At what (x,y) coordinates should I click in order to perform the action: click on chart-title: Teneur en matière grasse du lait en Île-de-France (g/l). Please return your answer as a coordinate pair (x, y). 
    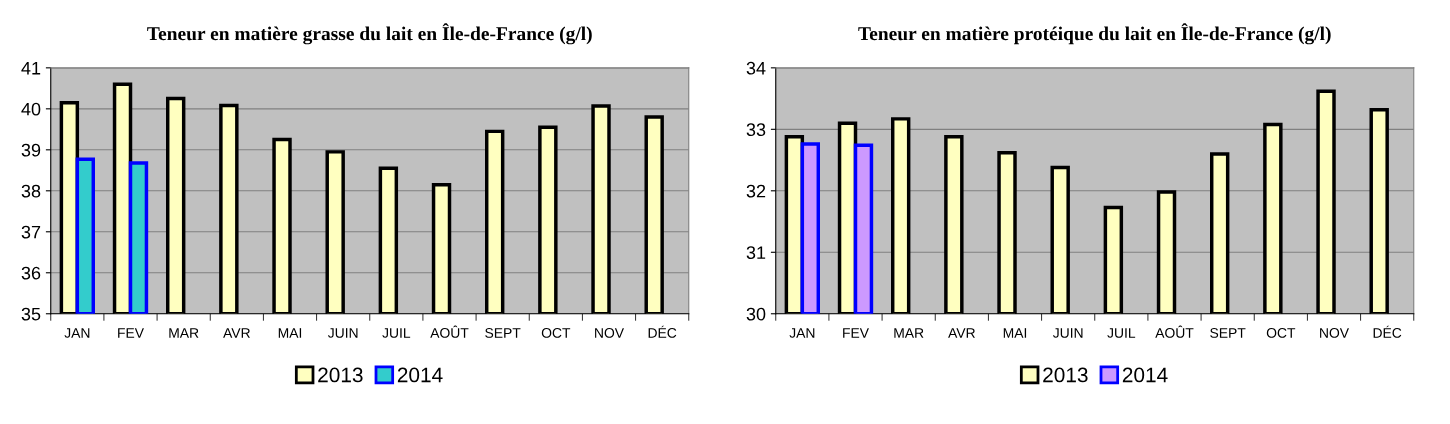
    Looking at the image, I should click on (369, 34).